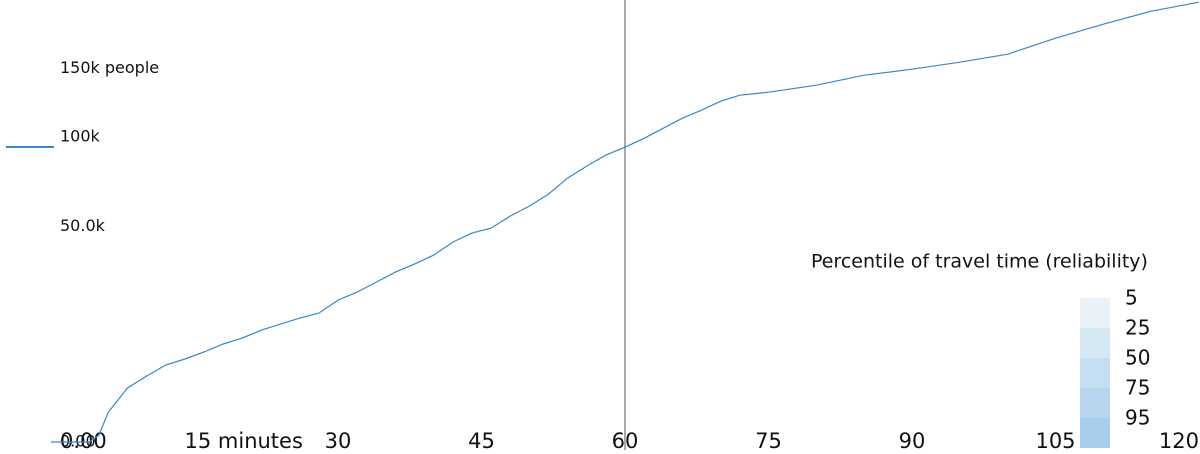 The width and height of the screenshot is (1200, 454). I want to click on x-tick-label: 30, so click(338, 439).